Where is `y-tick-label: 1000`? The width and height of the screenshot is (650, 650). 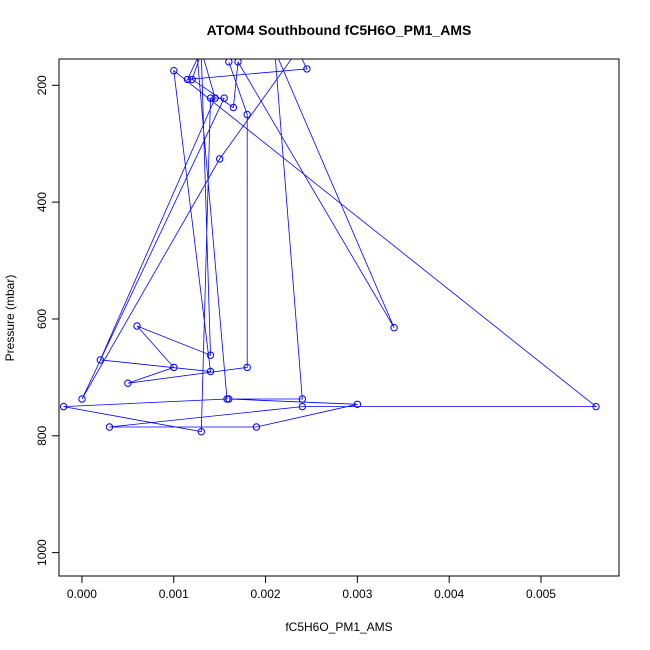
y-tick-label: 1000 is located at coordinates (42, 552).